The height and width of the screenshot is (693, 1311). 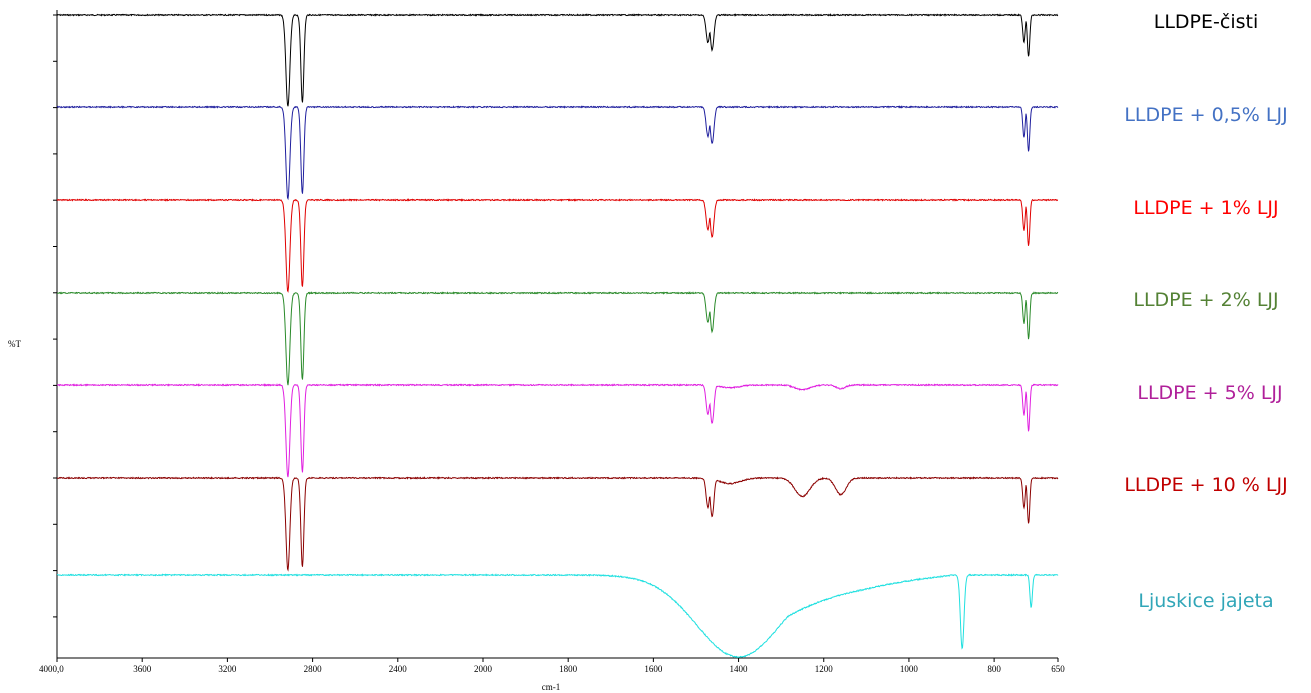 I want to click on x-tick-label: 1200, so click(x=824, y=669).